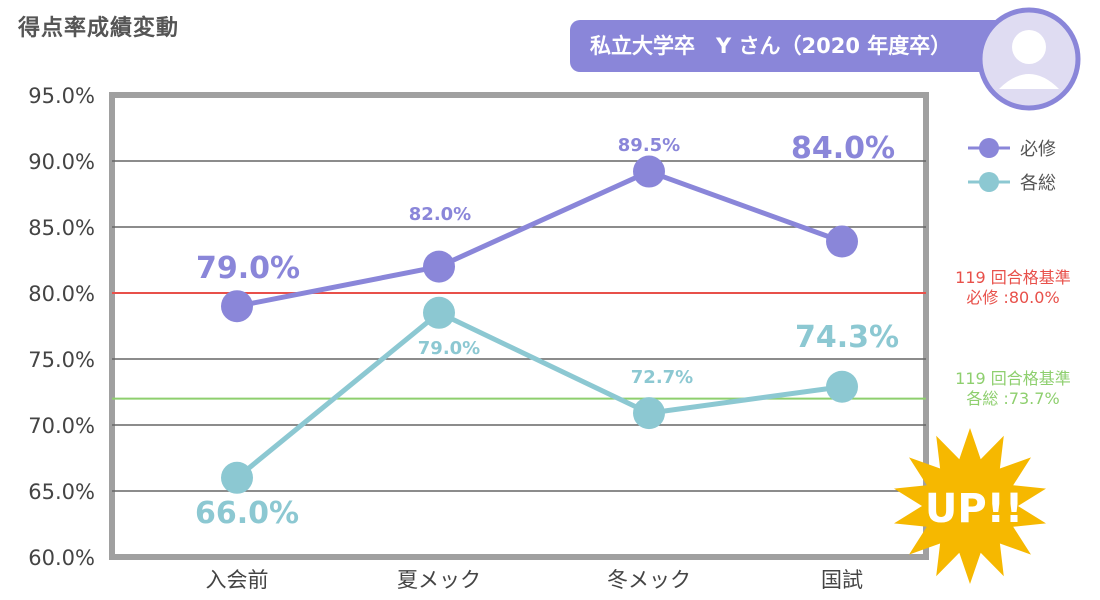 The height and width of the screenshot is (600, 1100). Describe the element at coordinates (1012, 297) in the screenshot. I see `reference-label-line2: 必修 :80.0%` at that location.